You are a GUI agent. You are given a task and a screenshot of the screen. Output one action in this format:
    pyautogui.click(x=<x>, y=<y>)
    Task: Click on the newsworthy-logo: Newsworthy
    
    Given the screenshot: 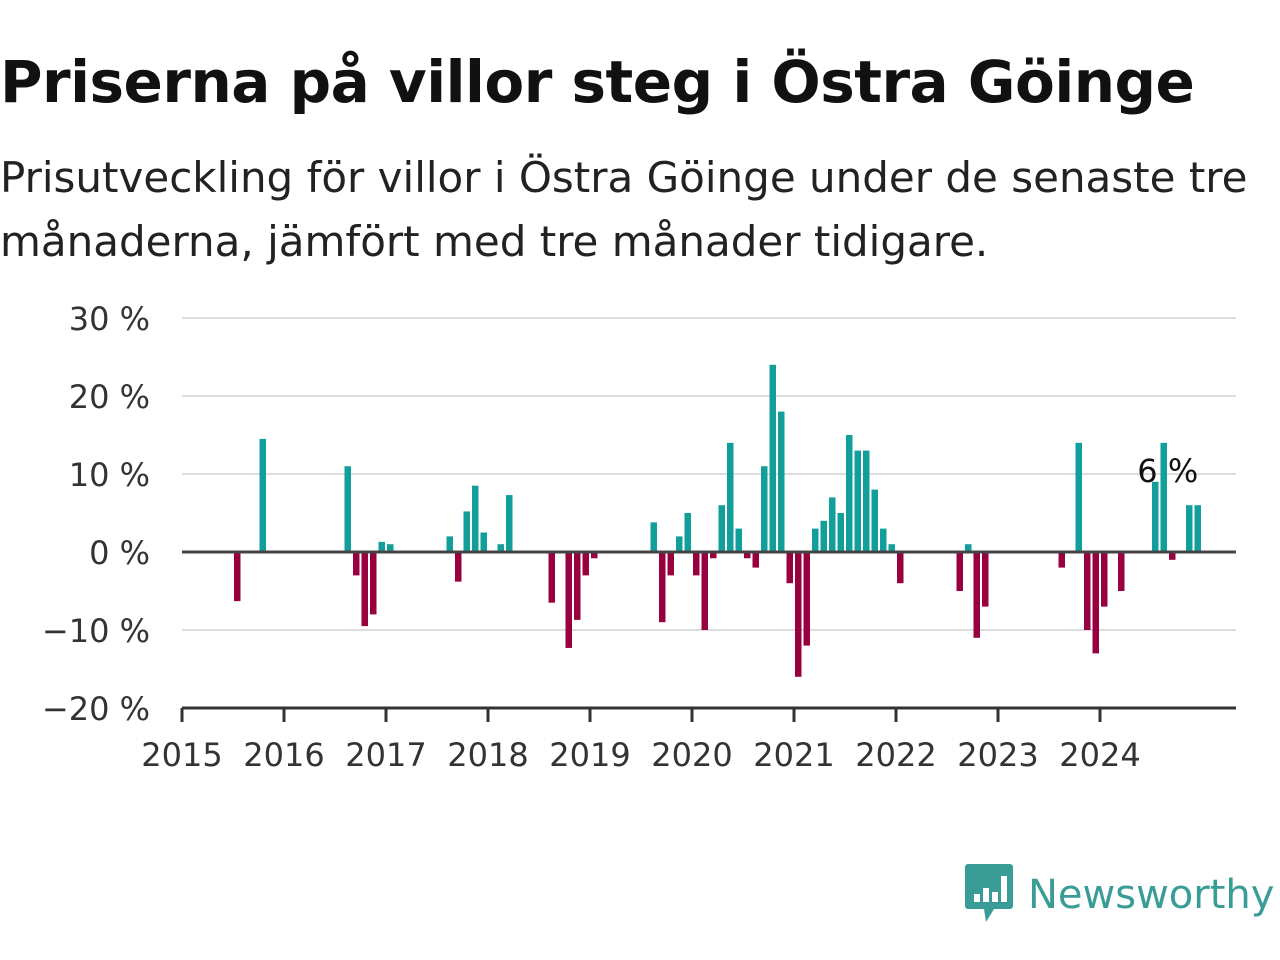 What is the action you would take?
    pyautogui.click(x=1119, y=895)
    